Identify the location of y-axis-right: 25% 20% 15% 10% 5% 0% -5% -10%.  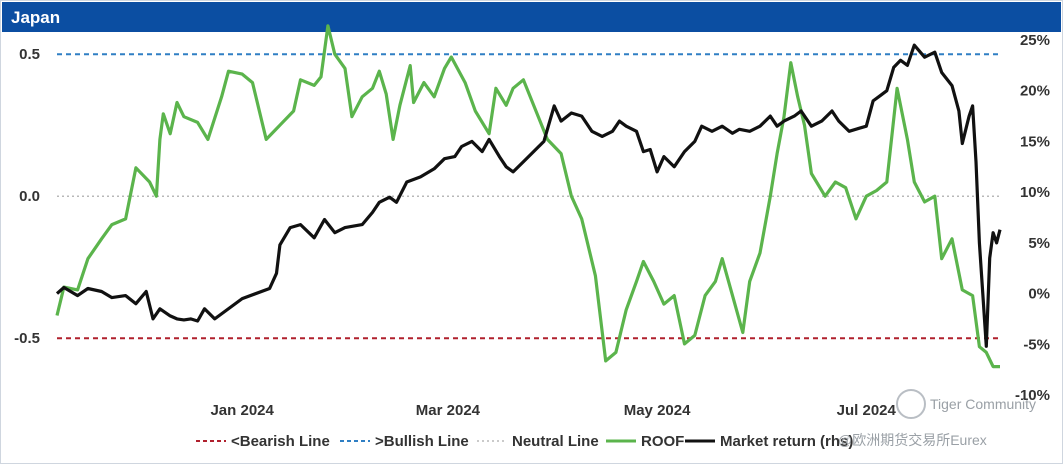
(1032, 218).